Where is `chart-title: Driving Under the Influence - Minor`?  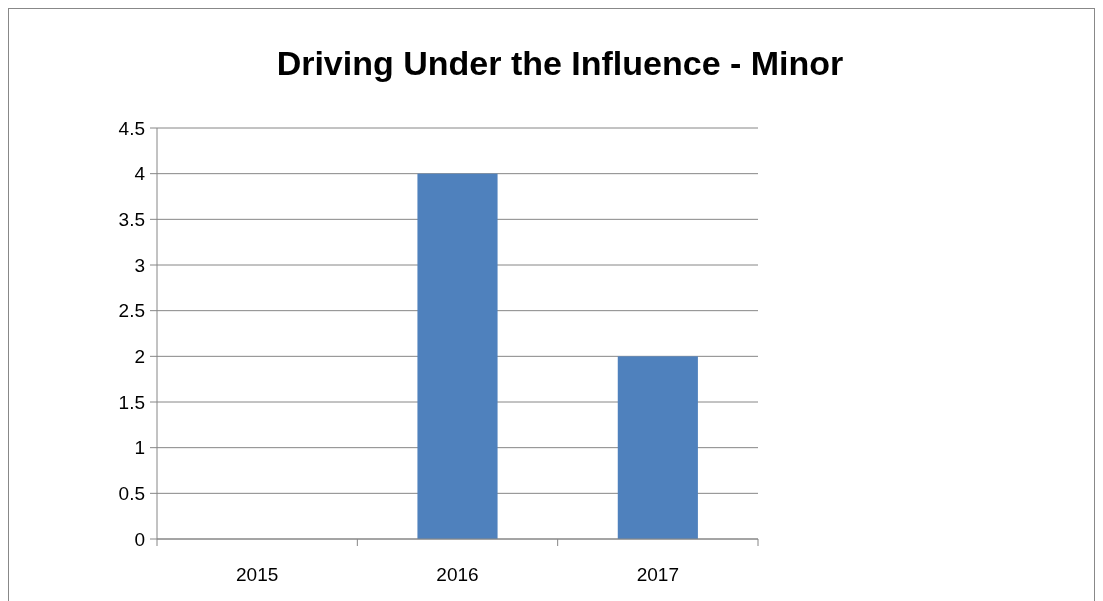
chart-title: Driving Under the Influence - Minor is located at coordinates (560, 63).